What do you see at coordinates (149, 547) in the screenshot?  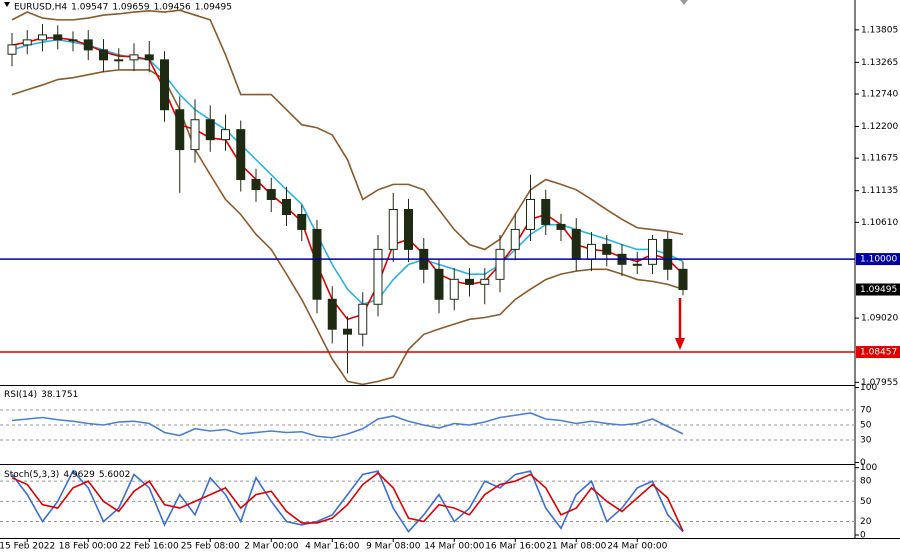 I see `x-tick-label: 22 Feb 16:00` at bounding box center [149, 547].